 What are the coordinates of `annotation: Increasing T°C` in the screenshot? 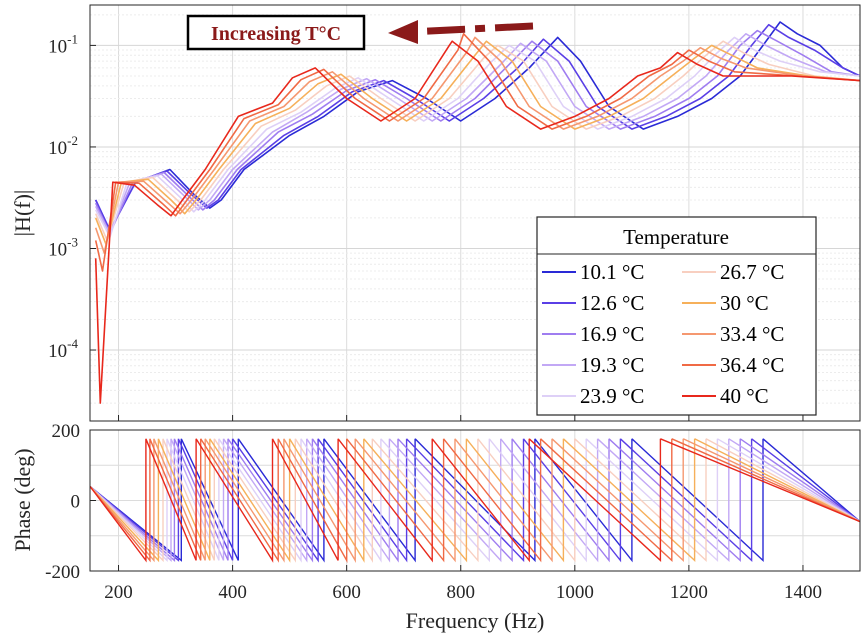 It's located at (360, 32).